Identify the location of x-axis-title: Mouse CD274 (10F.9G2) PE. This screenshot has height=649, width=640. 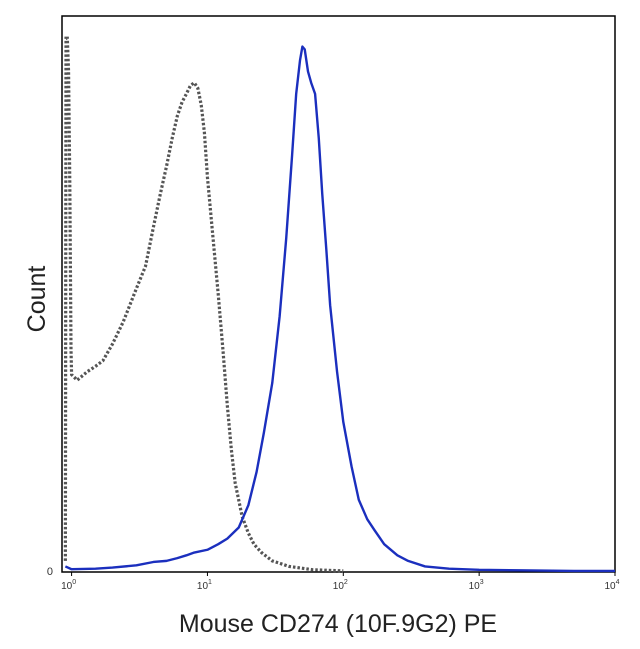
(338, 624).